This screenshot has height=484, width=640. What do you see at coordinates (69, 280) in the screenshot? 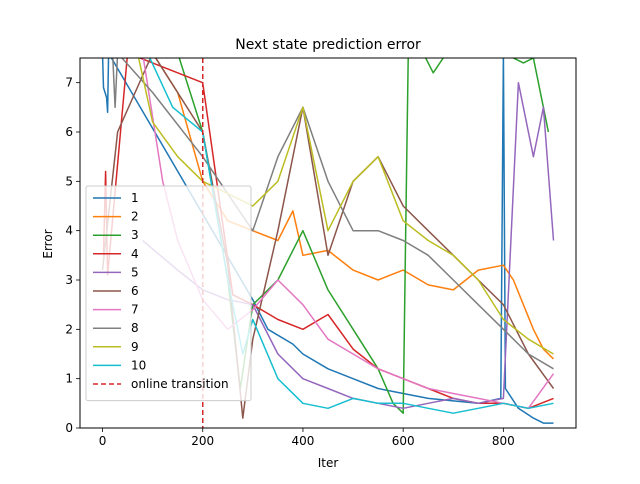
I see `y-tick-label: 3` at bounding box center [69, 280].